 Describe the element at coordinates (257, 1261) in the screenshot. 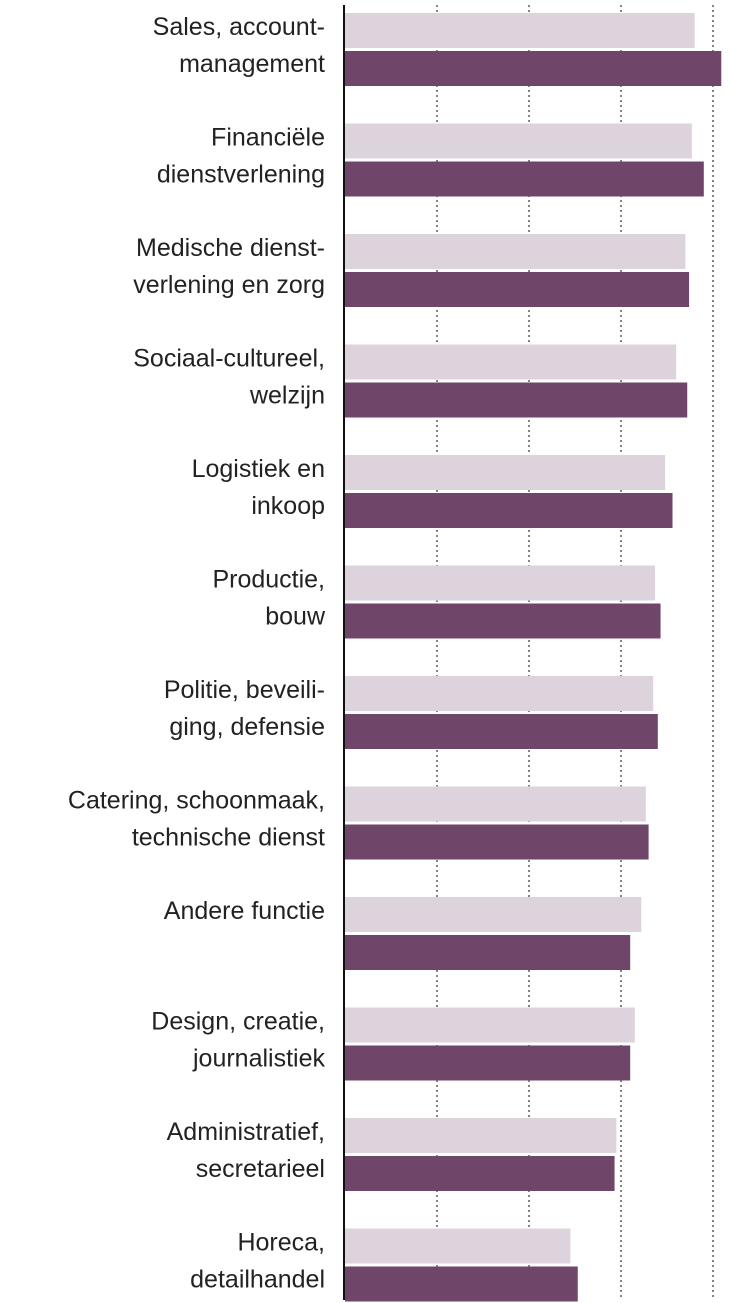

I see `category-label-12: Horeca, detailhandel` at that location.